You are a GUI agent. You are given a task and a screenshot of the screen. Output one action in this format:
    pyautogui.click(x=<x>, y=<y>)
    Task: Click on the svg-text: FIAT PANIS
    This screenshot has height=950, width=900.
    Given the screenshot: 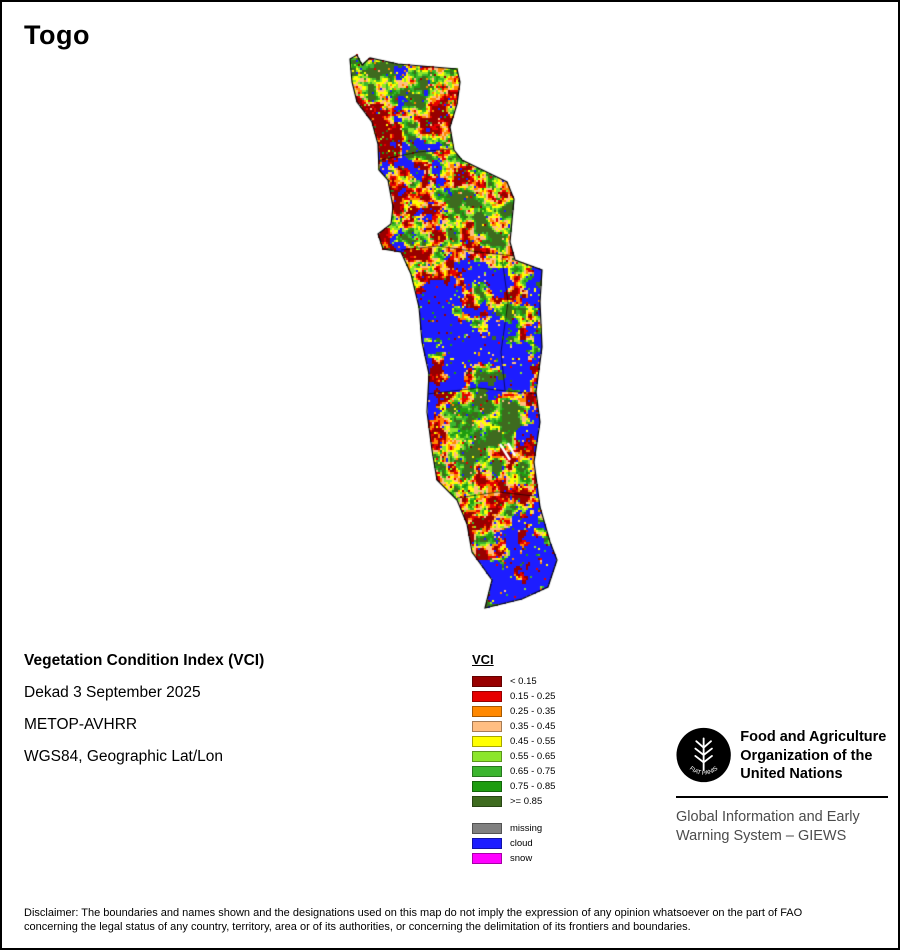 What is the action you would take?
    pyautogui.click(x=703, y=771)
    